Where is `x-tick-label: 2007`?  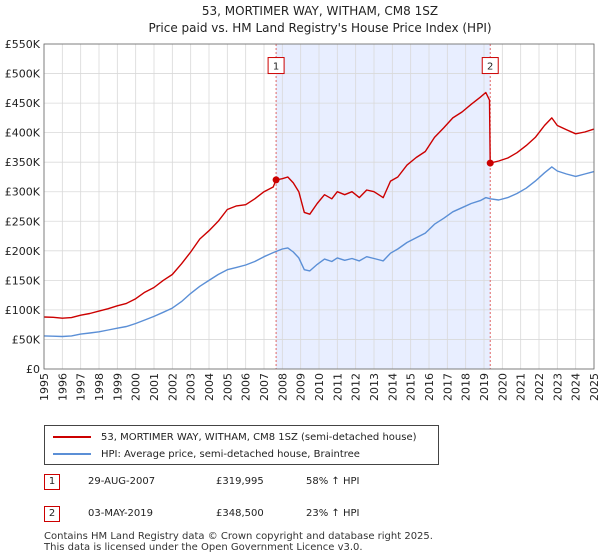
x-tick-label: 2007 is located at coordinates (264, 387).